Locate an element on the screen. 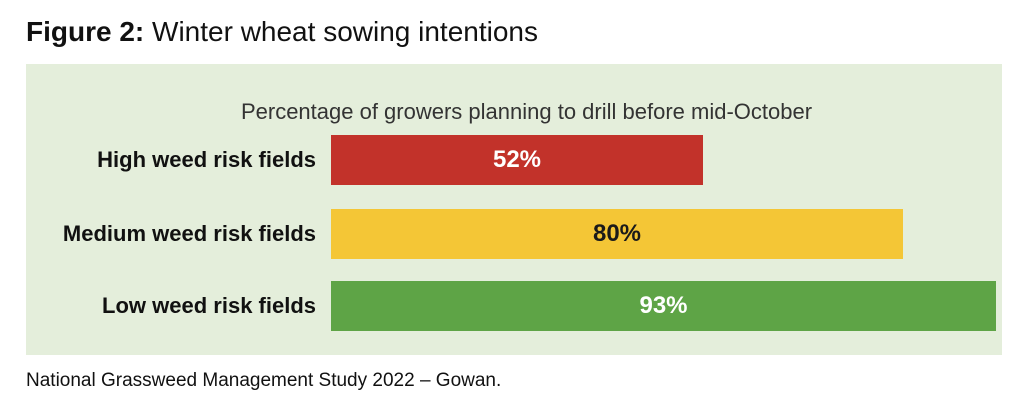 This screenshot has width=1024, height=415. bar: 80% is located at coordinates (617, 234).